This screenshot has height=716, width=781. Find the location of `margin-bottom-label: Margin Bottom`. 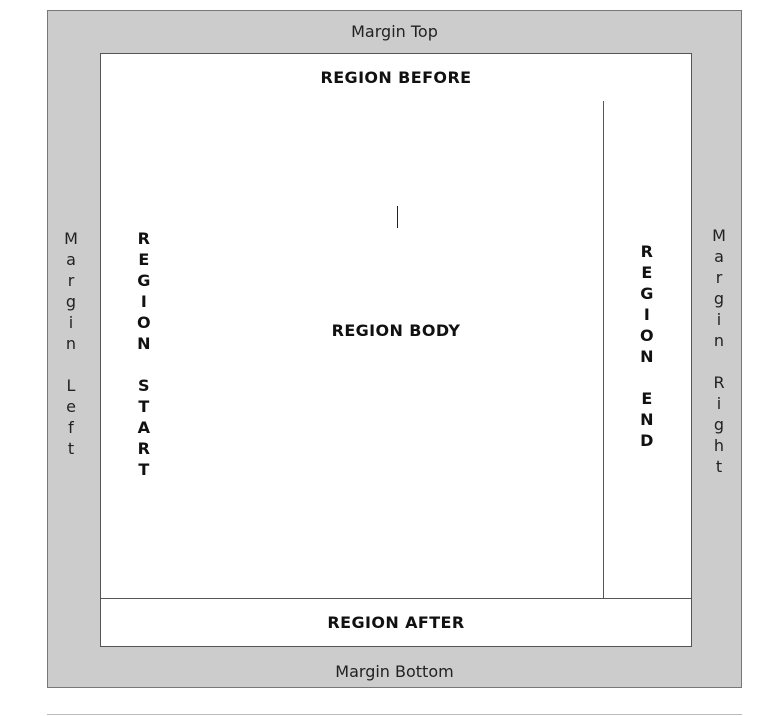

margin-bottom-label: Margin Bottom is located at coordinates (394, 671).